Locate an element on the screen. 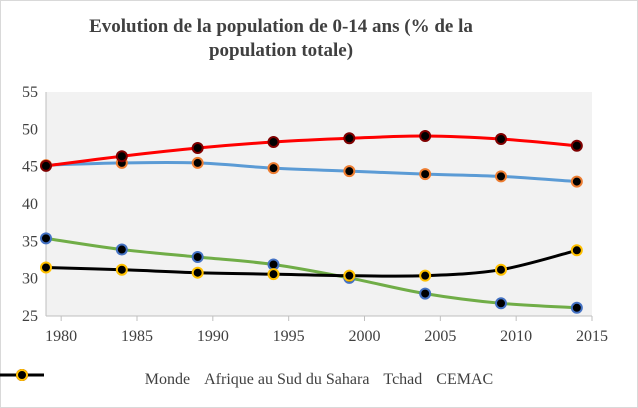 Image resolution: width=638 pixels, height=408 pixels. legend-item: Afrique au Sud du Sahara is located at coordinates (185, 379).